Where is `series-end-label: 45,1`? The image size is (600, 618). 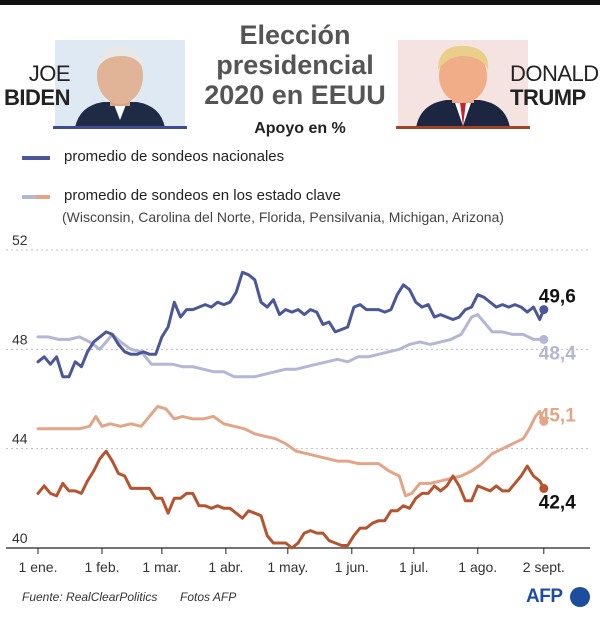 series-end-label: 45,1 is located at coordinates (557, 415).